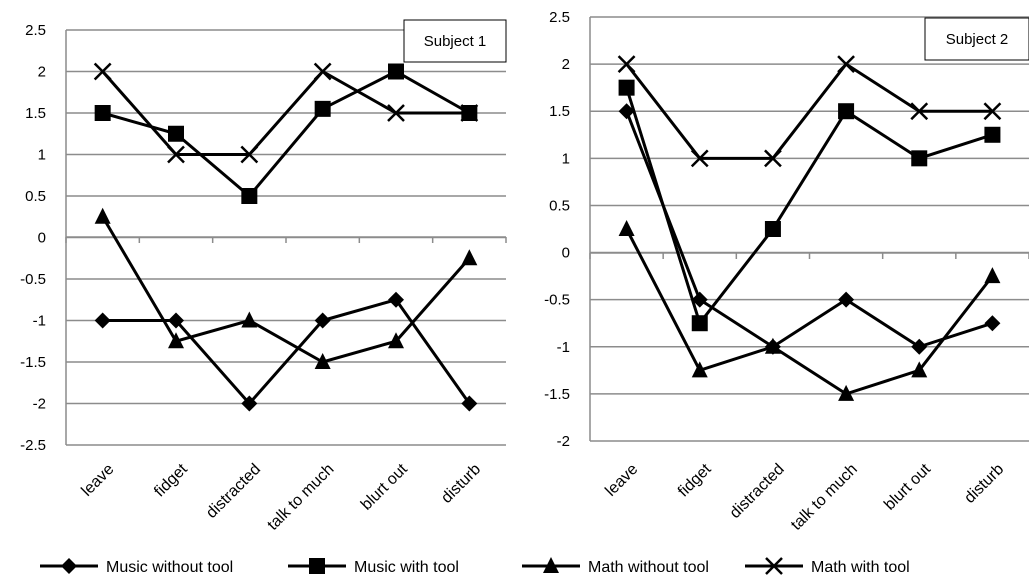 This screenshot has width=1029, height=578. Describe the element at coordinates (977, 39) in the screenshot. I see `chart-title: Subject 2` at that location.